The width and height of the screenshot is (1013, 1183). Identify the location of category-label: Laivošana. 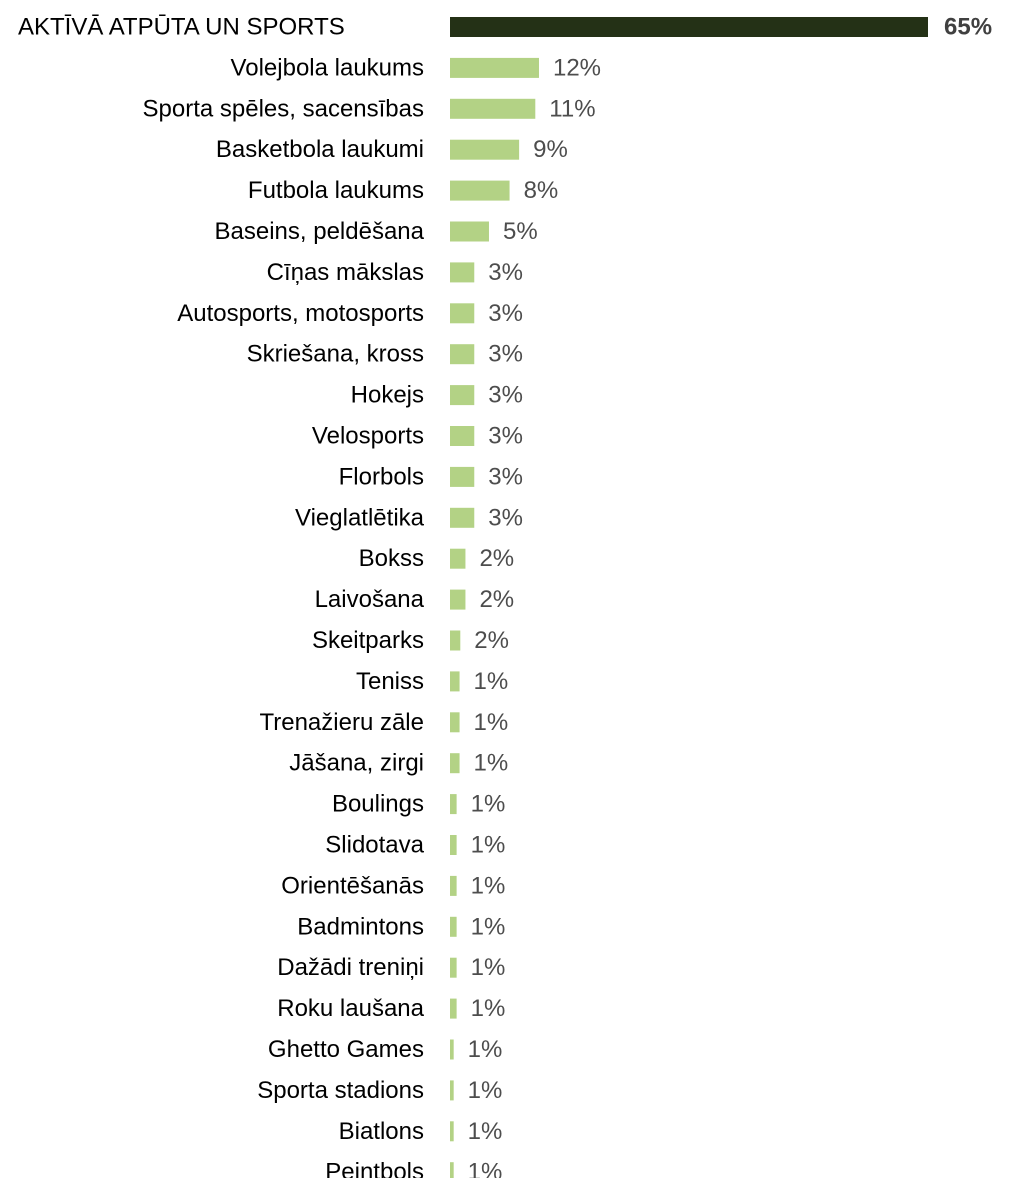
(370, 599).